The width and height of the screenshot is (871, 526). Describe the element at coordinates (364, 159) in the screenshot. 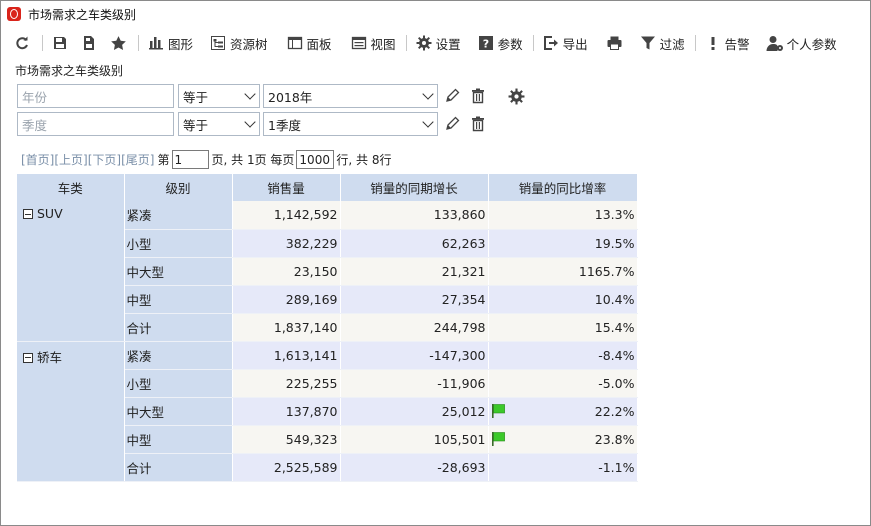

I see `total-rows-text: 行, 共 8行` at that location.